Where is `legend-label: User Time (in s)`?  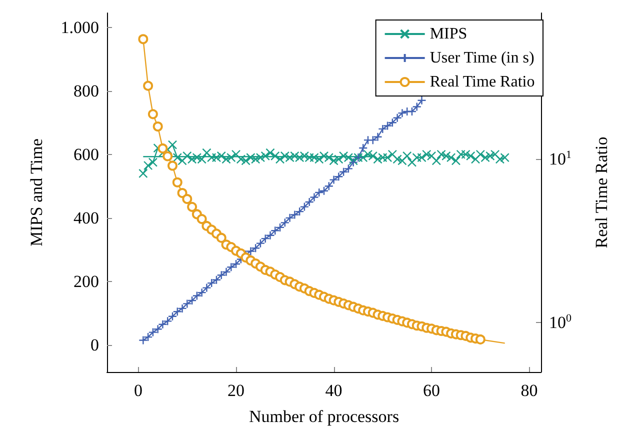
legend-label: User Time (in s) is located at coordinates (482, 58).